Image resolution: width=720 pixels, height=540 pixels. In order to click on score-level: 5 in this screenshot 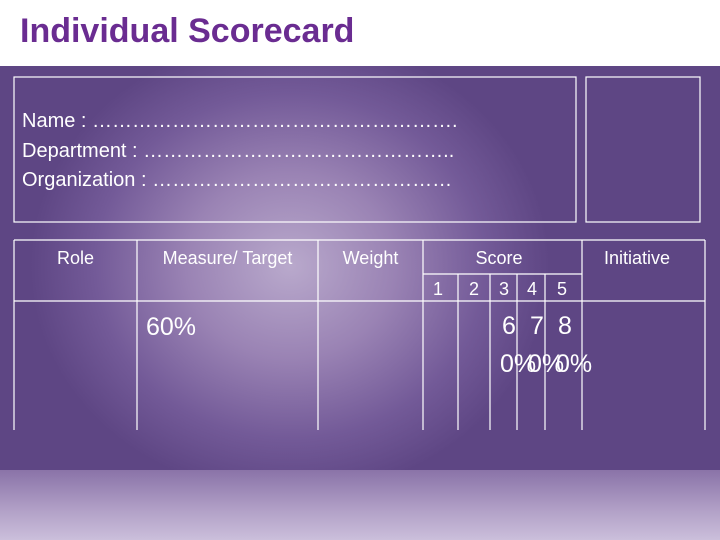, I will do `click(561, 289)`.